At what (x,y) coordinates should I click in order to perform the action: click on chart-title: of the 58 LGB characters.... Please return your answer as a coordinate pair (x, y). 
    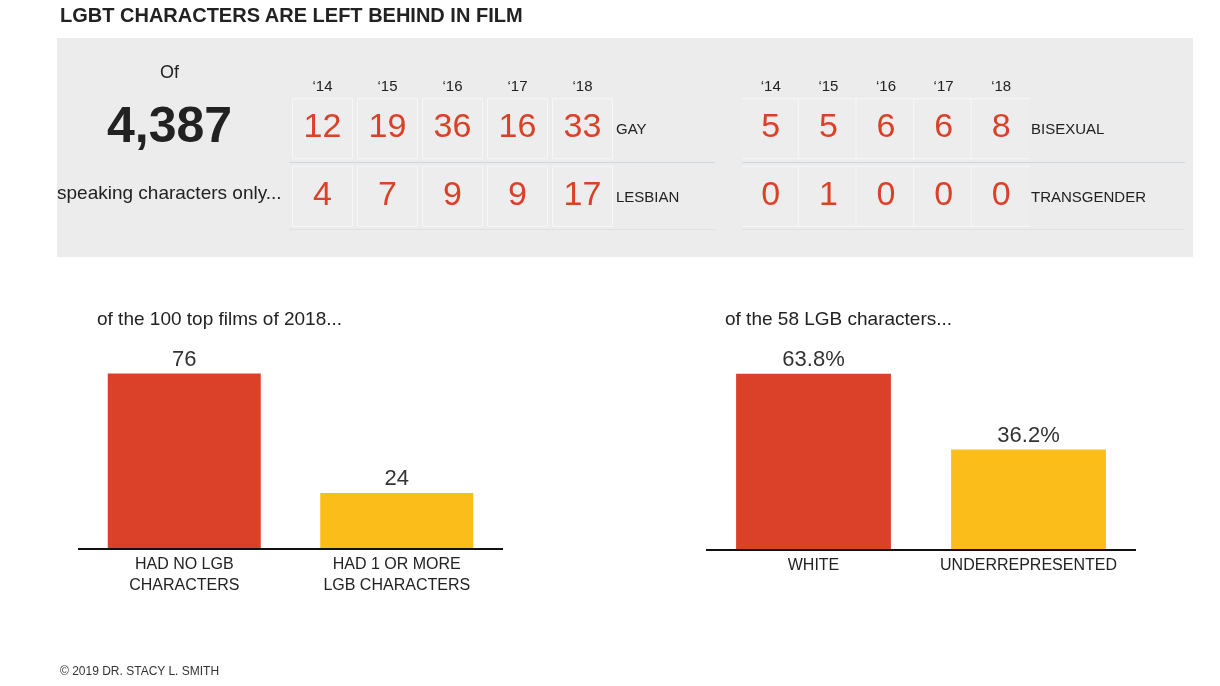
    Looking at the image, I should click on (839, 318).